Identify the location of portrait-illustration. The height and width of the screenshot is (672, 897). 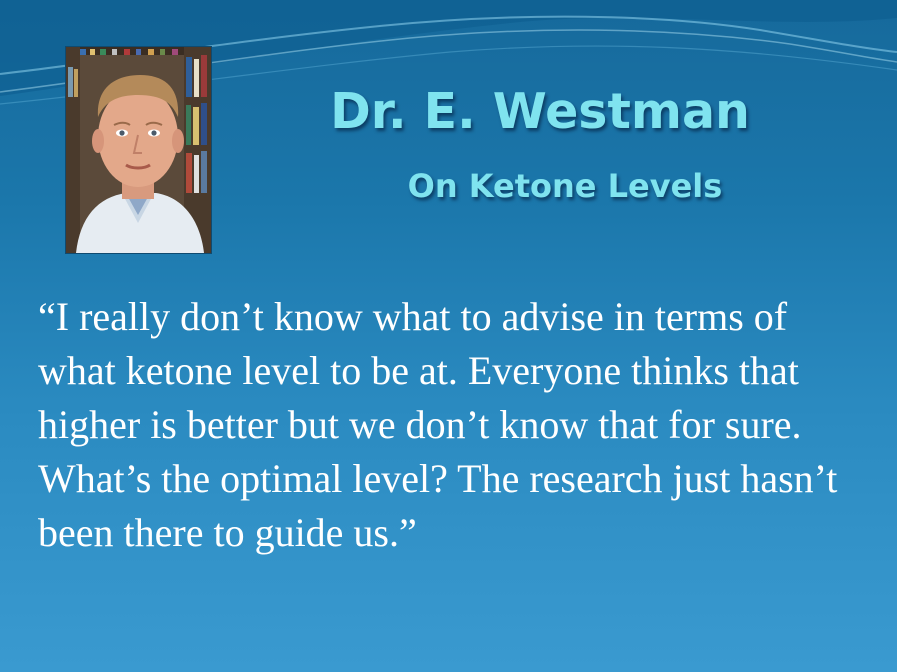
(138, 150).